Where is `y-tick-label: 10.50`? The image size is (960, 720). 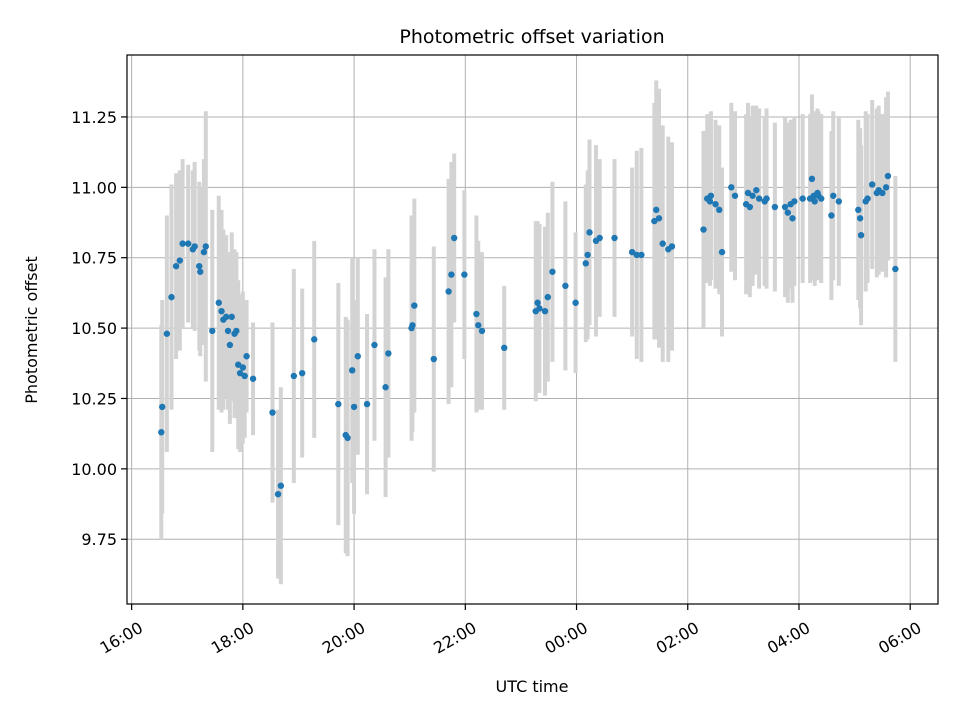 y-tick-label: 10.50 is located at coordinates (94, 328).